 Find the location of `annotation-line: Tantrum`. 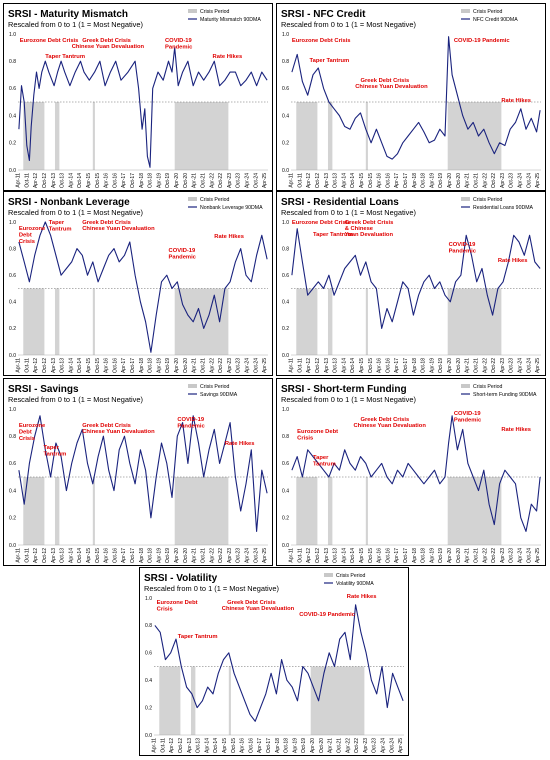

annotation-line: Tantrum is located at coordinates (324, 465).